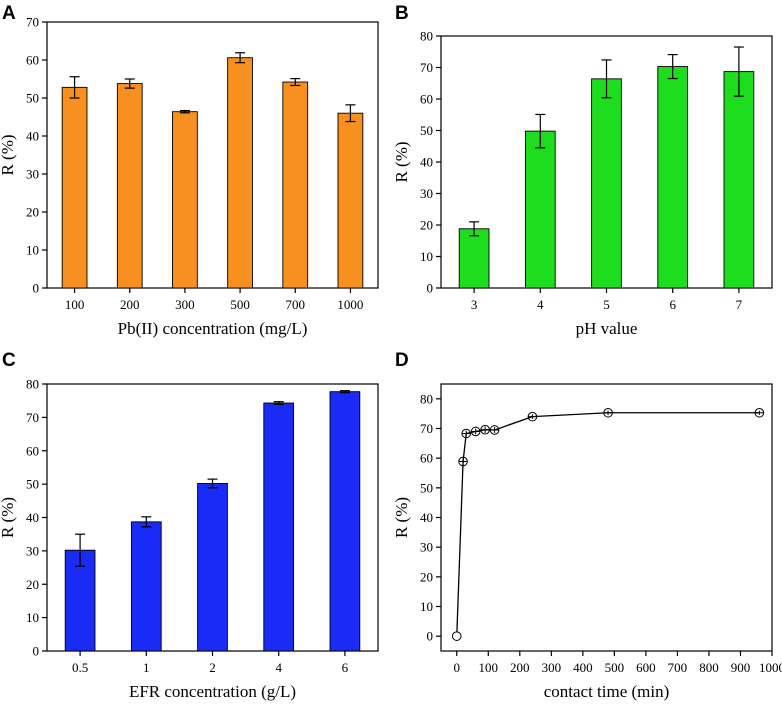 Image resolution: width=782 pixels, height=707 pixels. What do you see at coordinates (212, 691) in the screenshot?
I see `panel-c-x-axis-label: EFR concentration (g/L)` at bounding box center [212, 691].